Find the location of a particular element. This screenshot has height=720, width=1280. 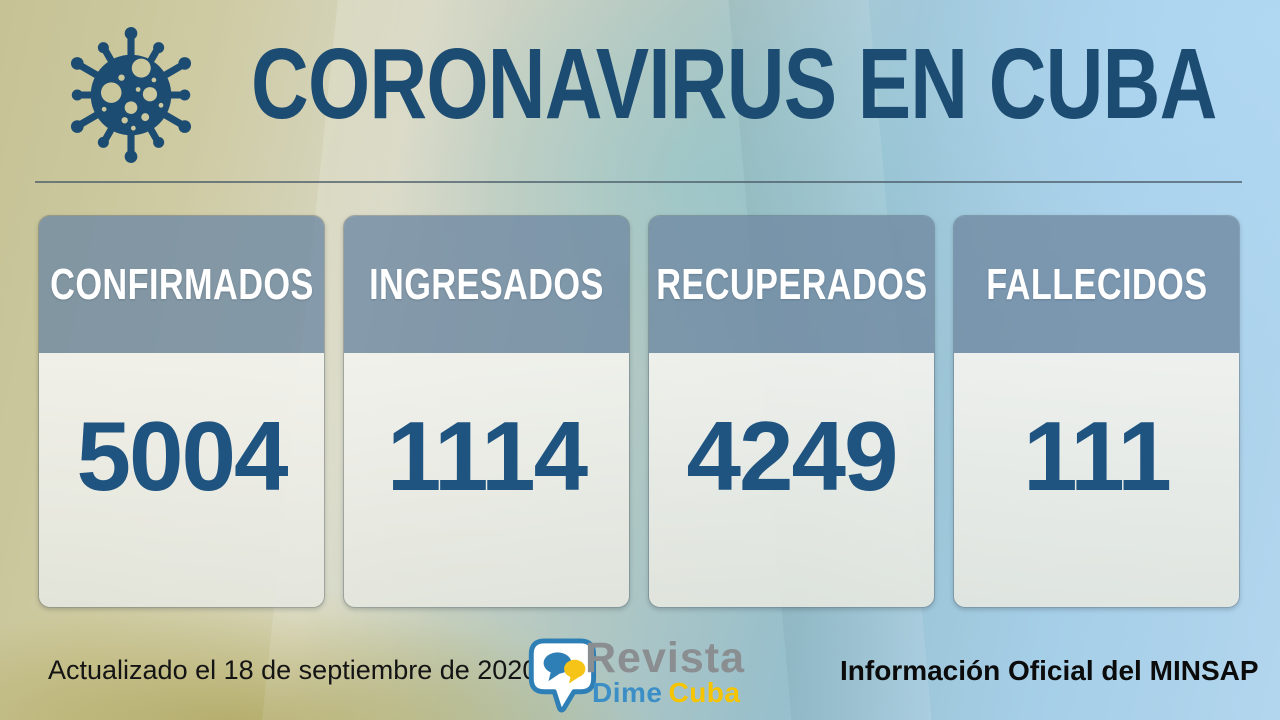

stat-value: 5004 is located at coordinates (182, 455).